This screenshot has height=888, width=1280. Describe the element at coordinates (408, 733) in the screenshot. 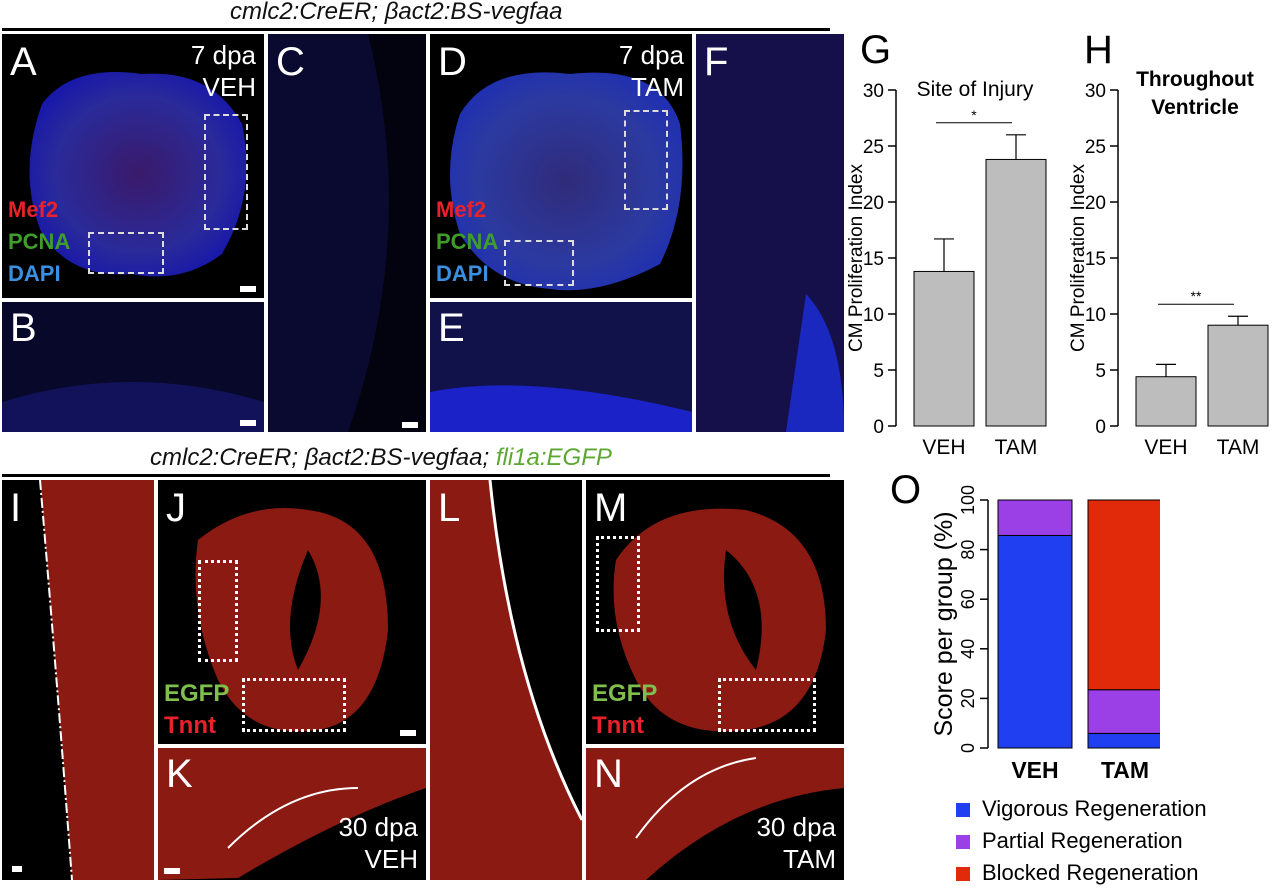

I see `scale-bar-j` at that location.